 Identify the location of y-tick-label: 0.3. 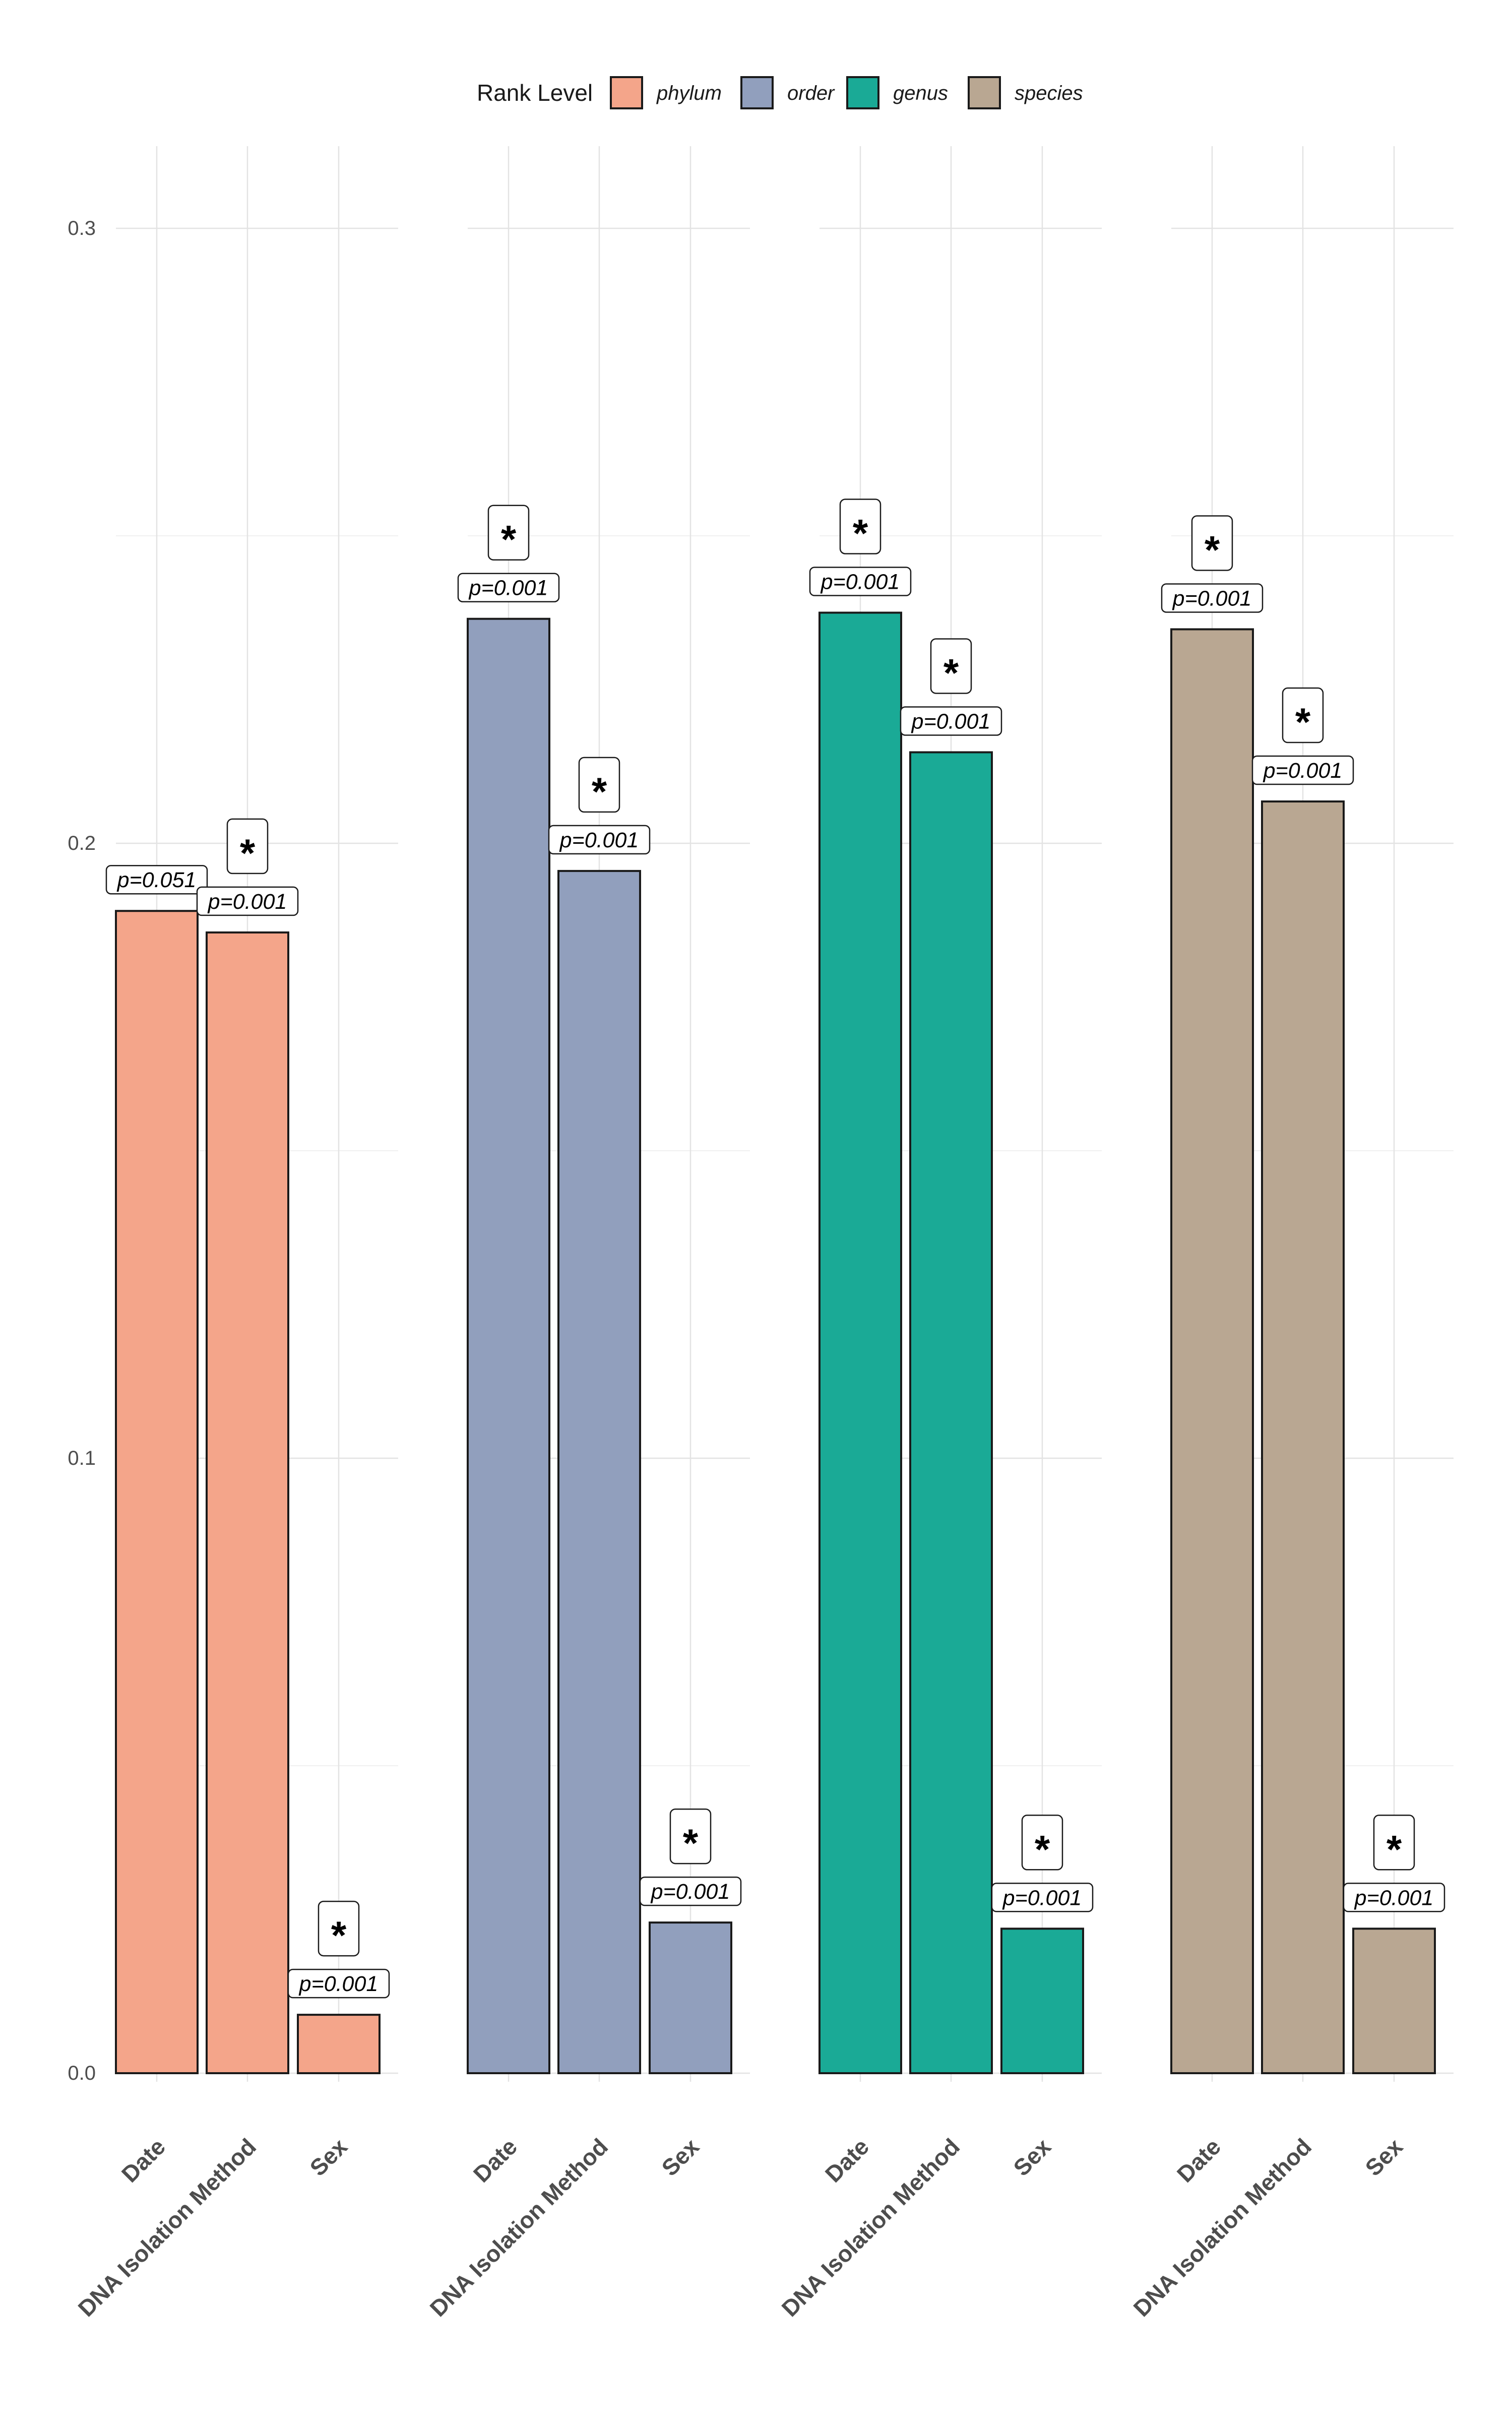
(82, 228).